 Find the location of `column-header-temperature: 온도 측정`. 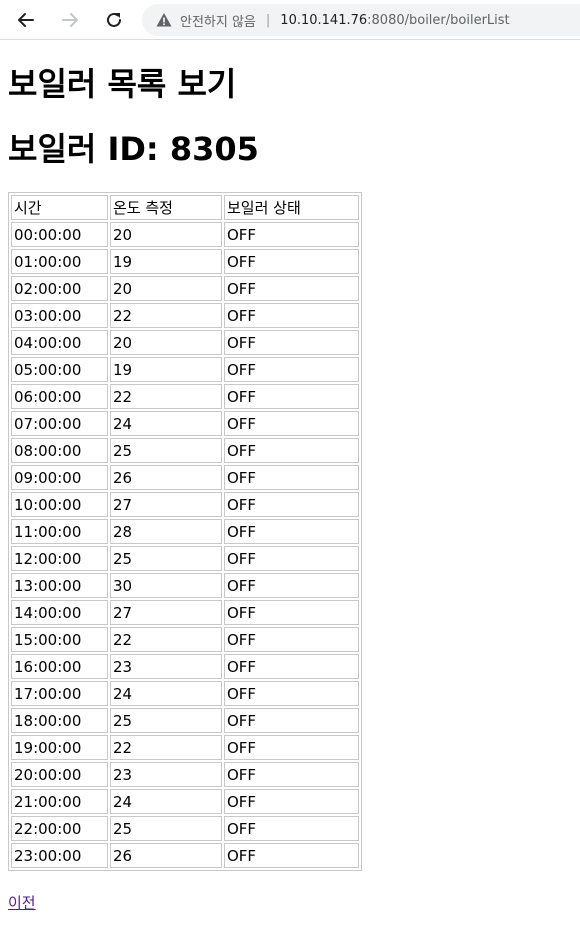

column-header-temperature: 온도 측정 is located at coordinates (166, 207).